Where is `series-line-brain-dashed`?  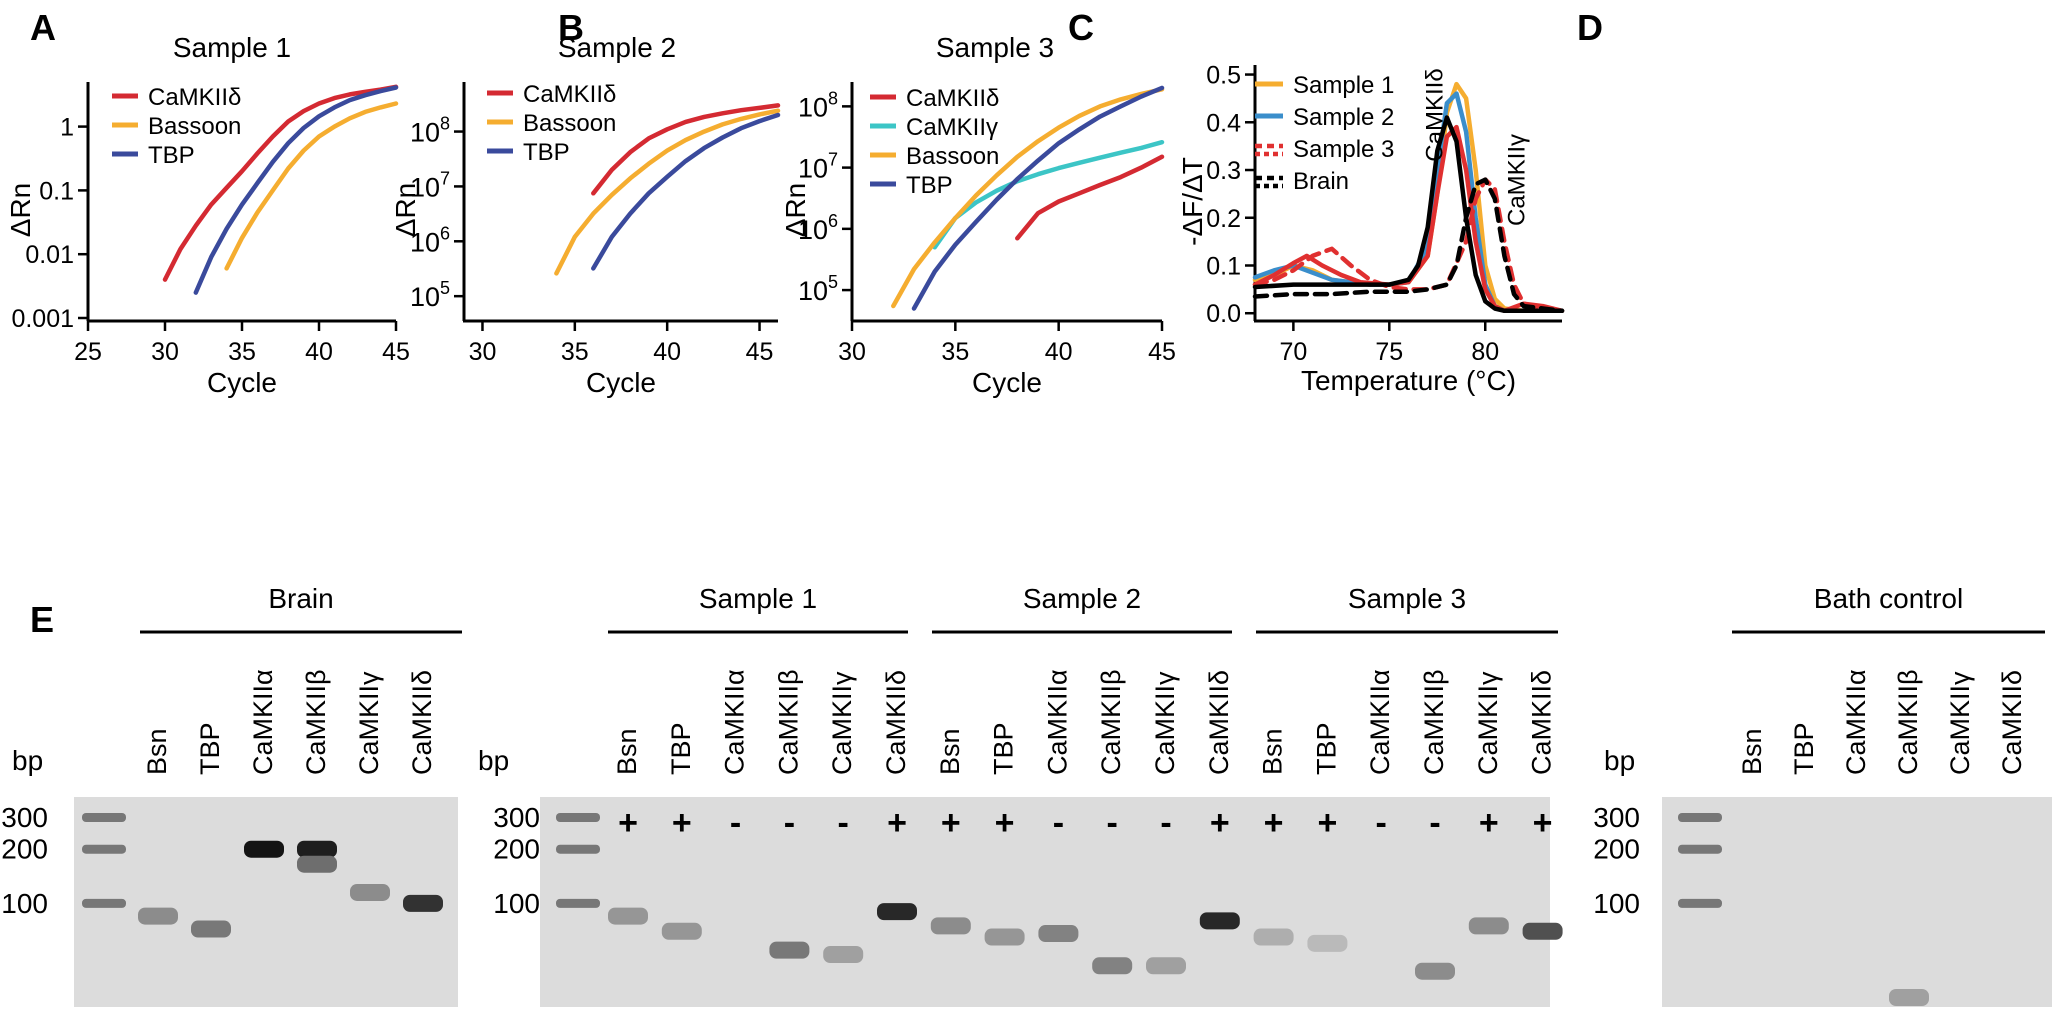
series-line-brain-dashed is located at coordinates (1408, 245).